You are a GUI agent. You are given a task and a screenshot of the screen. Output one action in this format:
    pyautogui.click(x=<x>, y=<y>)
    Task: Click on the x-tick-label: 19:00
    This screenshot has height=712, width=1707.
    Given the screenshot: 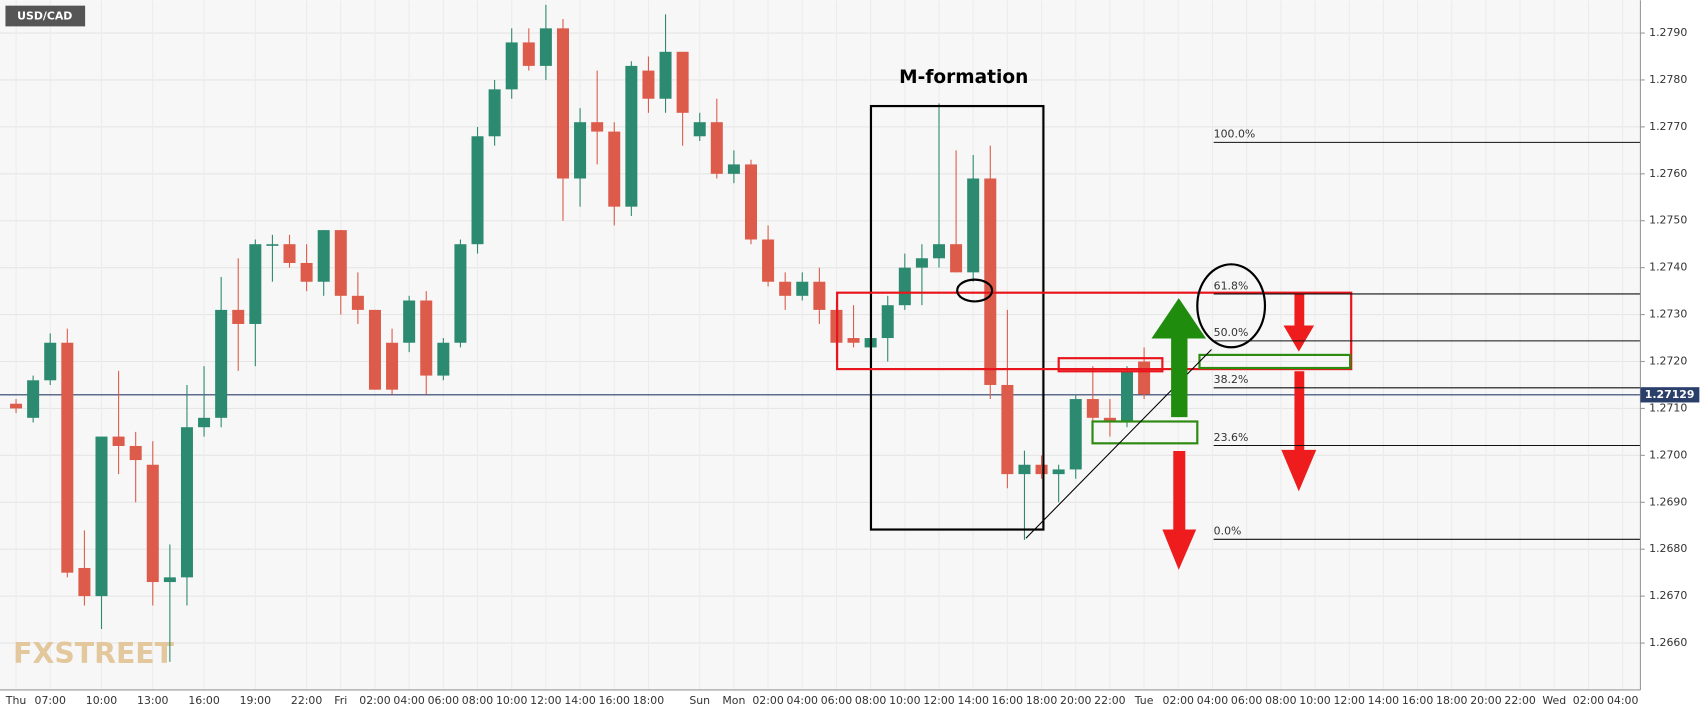 What is the action you would take?
    pyautogui.click(x=255, y=700)
    